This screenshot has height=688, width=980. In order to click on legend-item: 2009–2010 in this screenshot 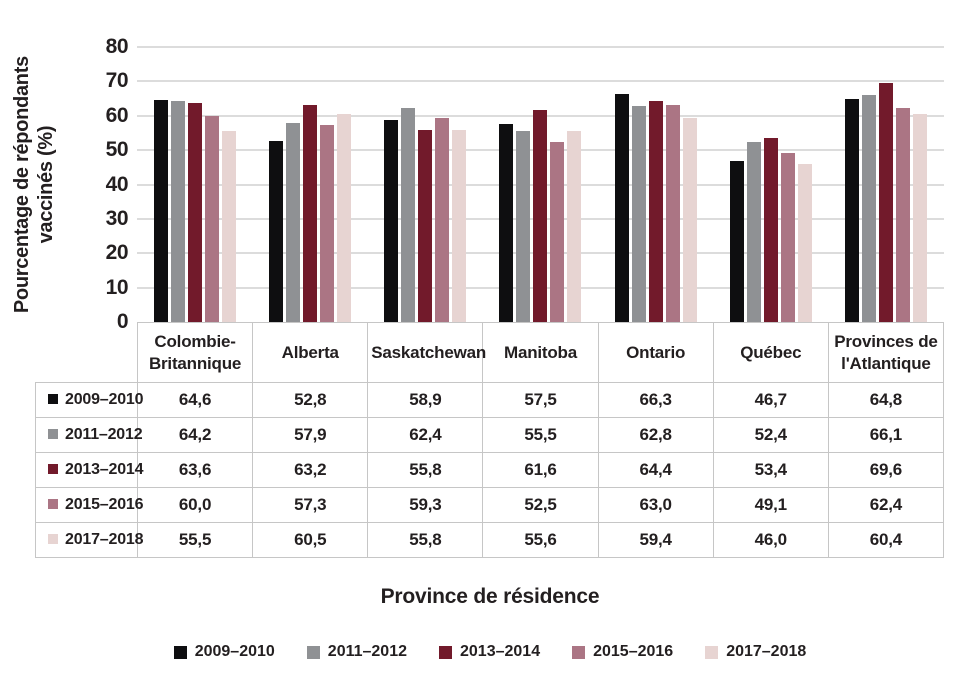, I will do `click(224, 652)`.